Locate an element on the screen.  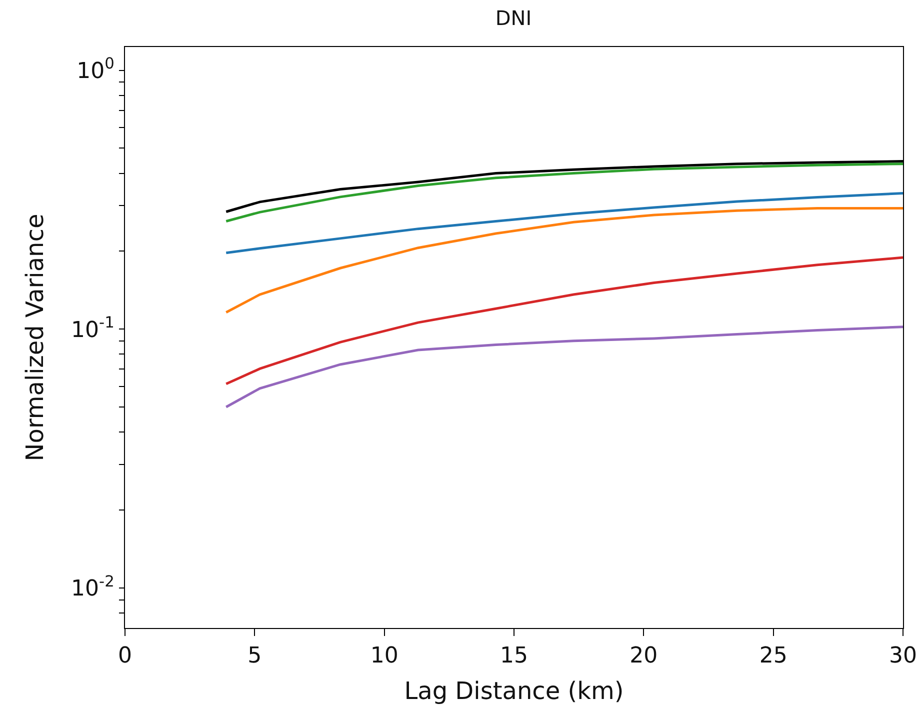
y-axis-title: Normalized Variance is located at coordinates (35, 338).